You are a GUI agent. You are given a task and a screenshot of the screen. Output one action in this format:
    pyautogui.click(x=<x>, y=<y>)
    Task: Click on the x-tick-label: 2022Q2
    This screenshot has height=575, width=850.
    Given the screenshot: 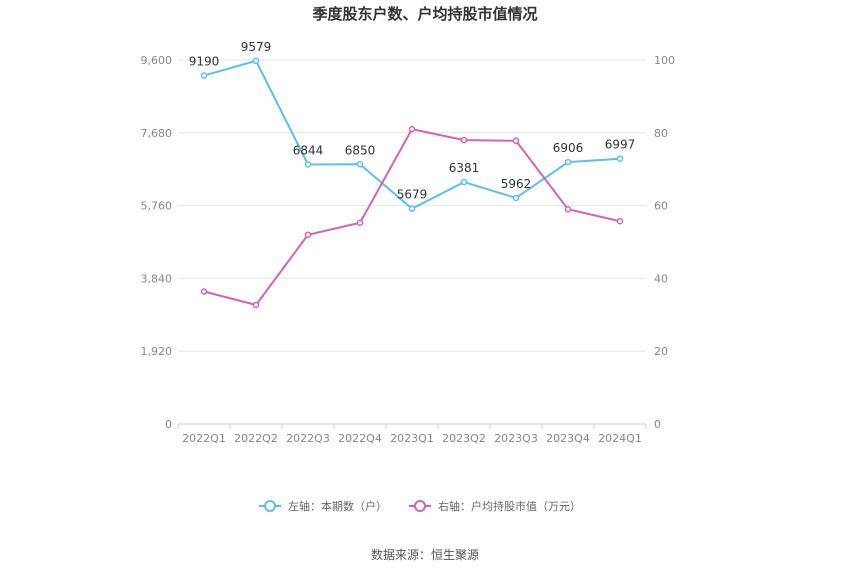 What is the action you would take?
    pyautogui.click(x=256, y=438)
    